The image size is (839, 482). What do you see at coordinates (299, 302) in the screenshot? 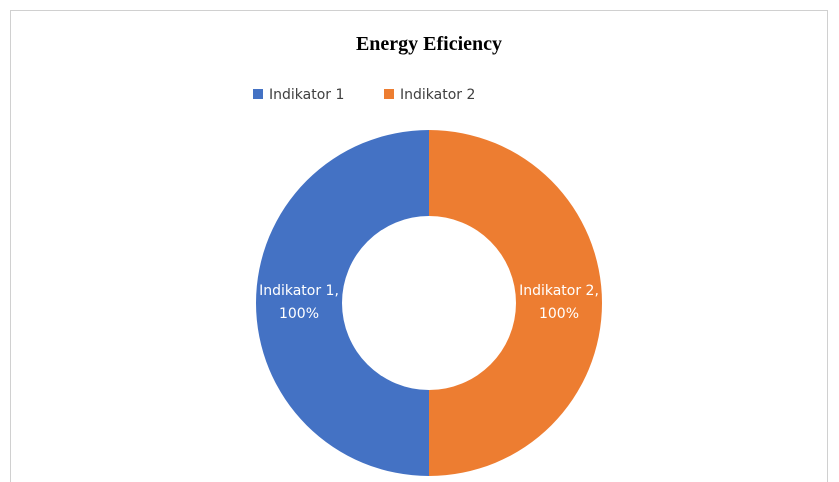
I see `data-label: Indikator 1, 100%` at bounding box center [299, 302].